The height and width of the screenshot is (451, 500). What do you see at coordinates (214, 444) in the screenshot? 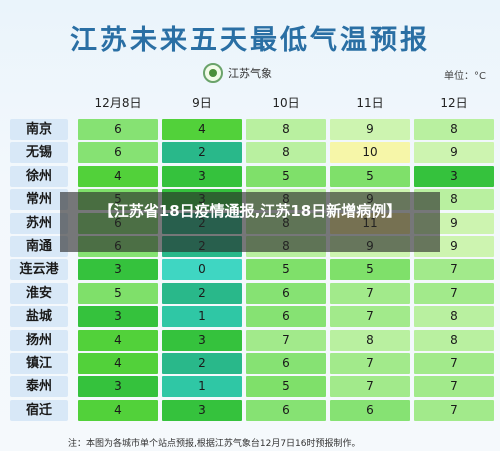
I see `footer-note: 注：本图为各城市单个站点预报,根据江苏气象台12月7日16时预报制作。` at bounding box center [214, 444].